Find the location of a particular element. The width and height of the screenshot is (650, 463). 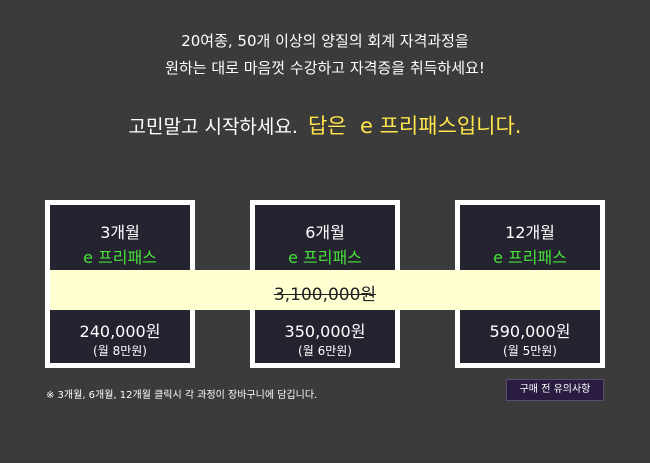

plan-price: 240,000원 is located at coordinates (120, 331).